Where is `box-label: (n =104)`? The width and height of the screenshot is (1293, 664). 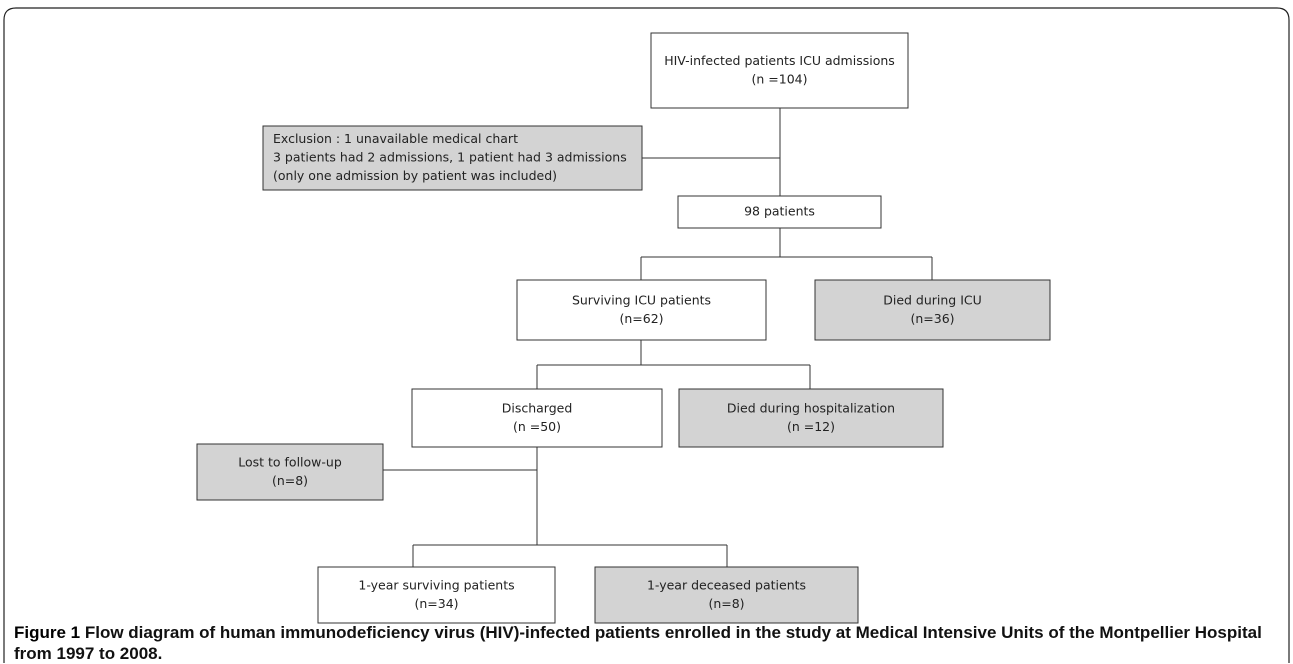 box-label: (n =104) is located at coordinates (780, 78).